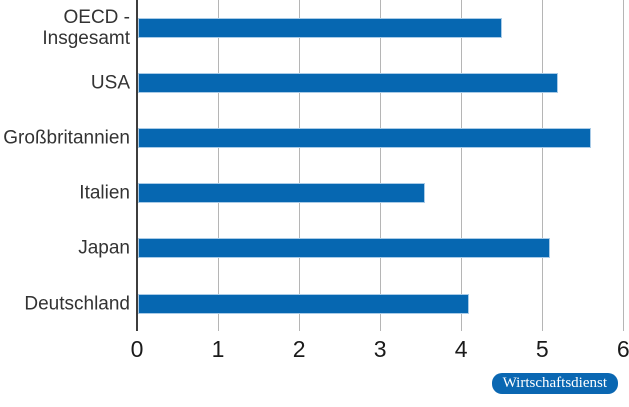 This screenshot has width=629, height=407. I want to click on x-tick-label: 3, so click(380, 349).